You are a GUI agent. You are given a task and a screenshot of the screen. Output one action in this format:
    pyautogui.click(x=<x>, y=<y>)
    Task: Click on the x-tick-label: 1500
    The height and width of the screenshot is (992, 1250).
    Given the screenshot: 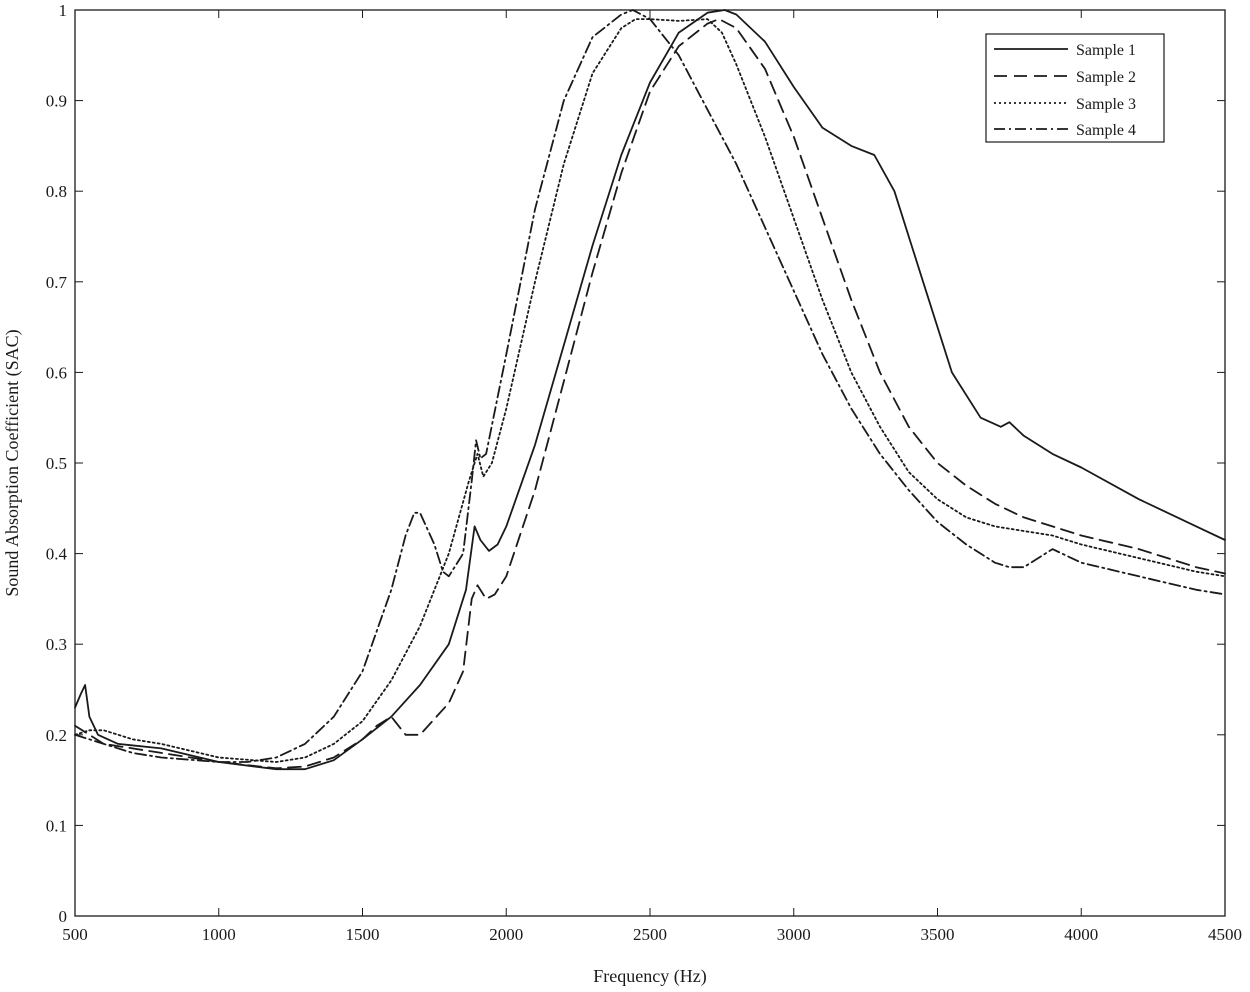 What is the action you would take?
    pyautogui.click(x=363, y=934)
    